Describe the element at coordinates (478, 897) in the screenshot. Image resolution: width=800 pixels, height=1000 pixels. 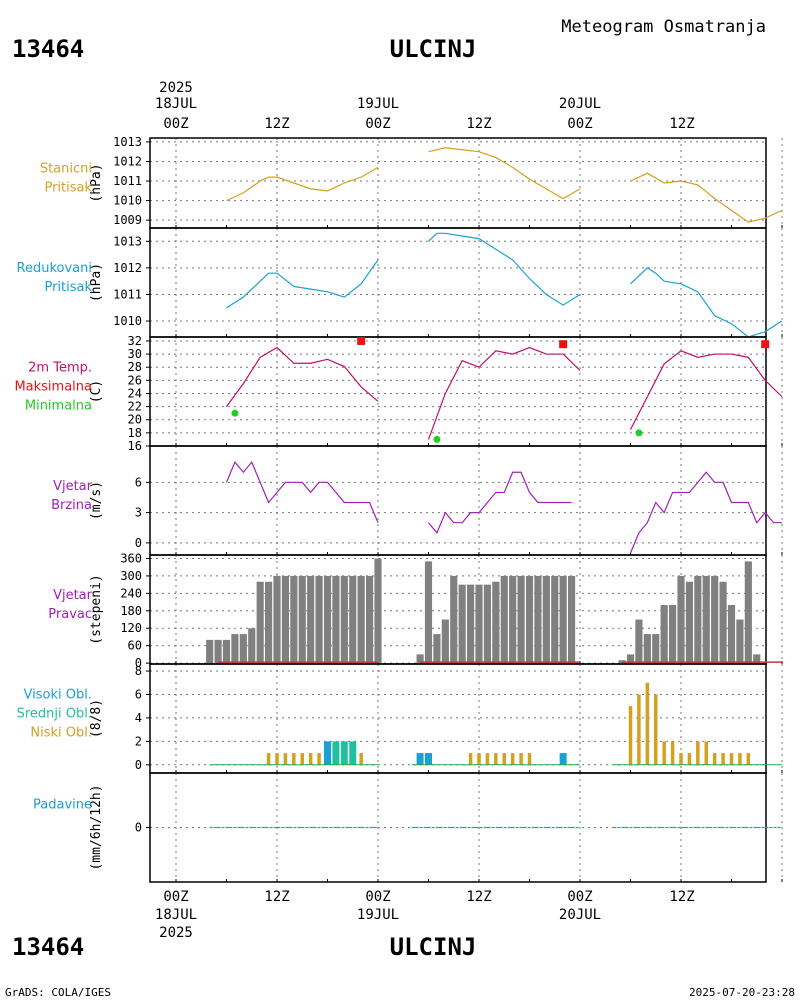
I see `hour-bottom-4: 12Z` at that location.